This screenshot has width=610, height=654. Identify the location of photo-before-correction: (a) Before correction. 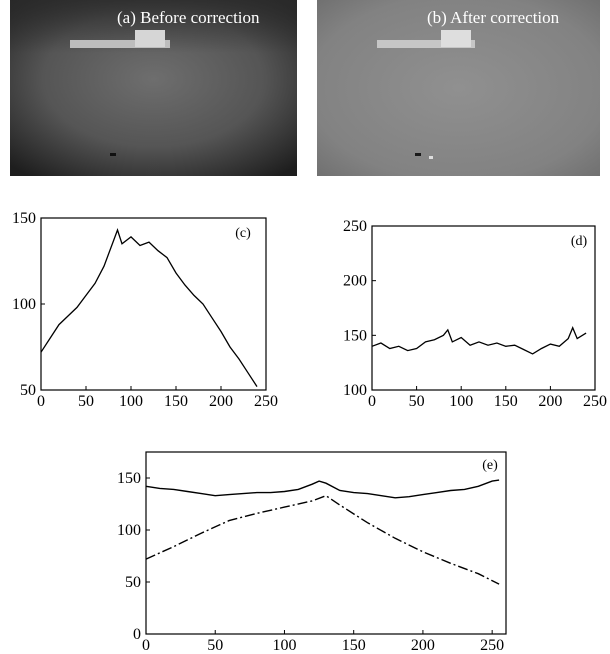
(153, 88).